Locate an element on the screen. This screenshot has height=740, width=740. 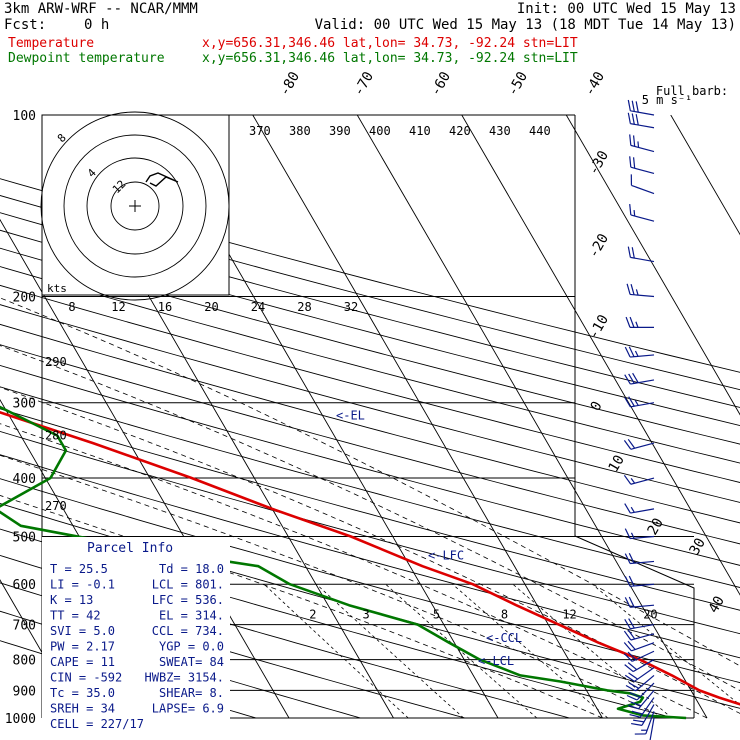
parcel-info-right: LCL = 801. is located at coordinates (188, 585).